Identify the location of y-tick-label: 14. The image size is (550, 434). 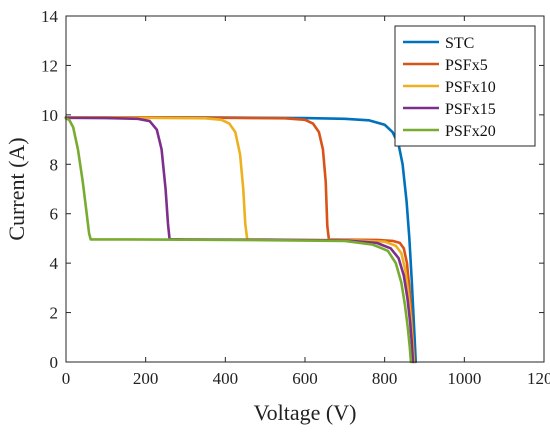
(50, 16).